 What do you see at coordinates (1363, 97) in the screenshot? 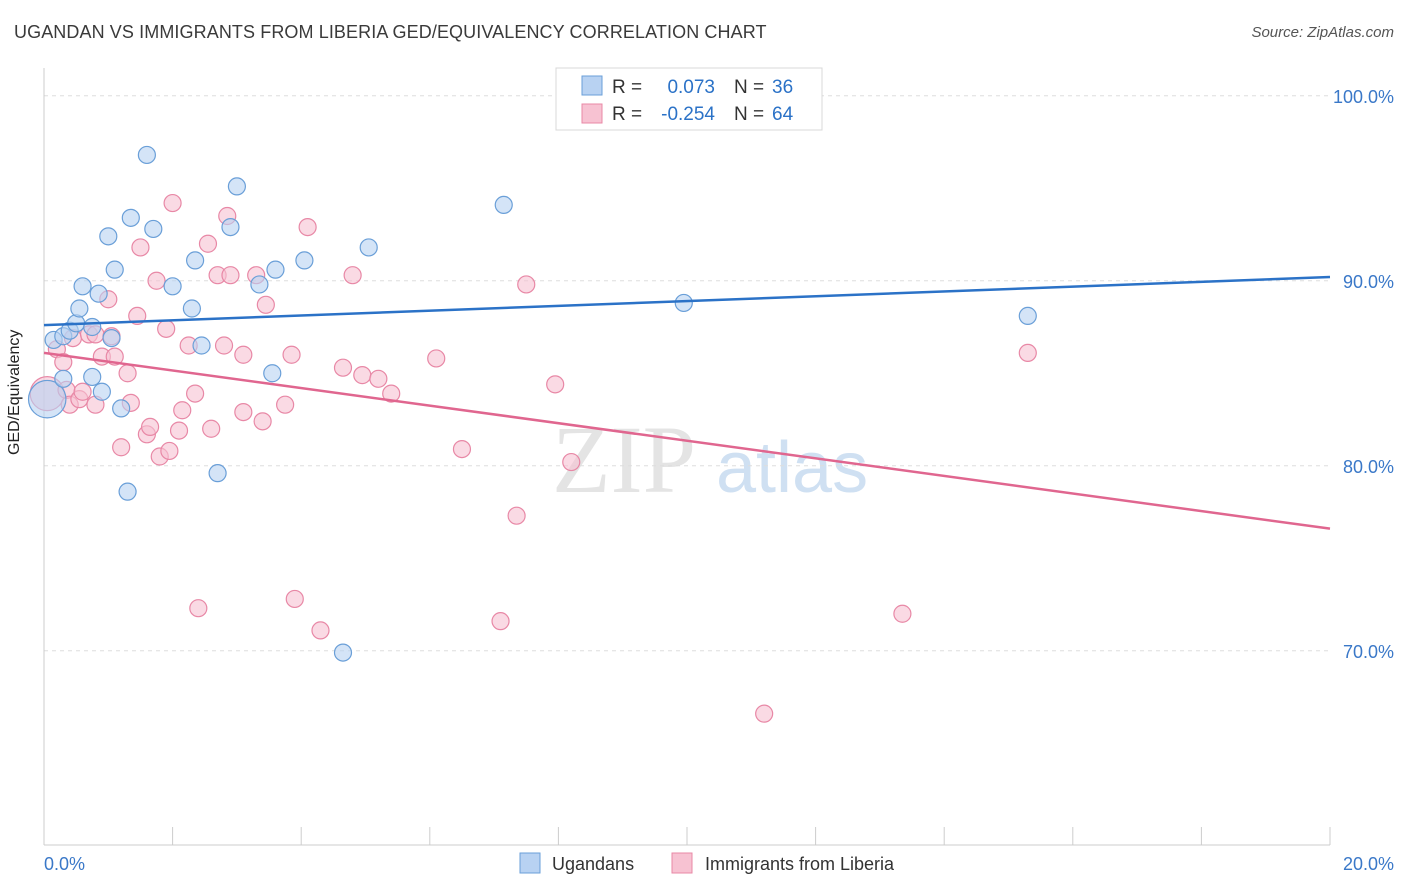
I see `y-tick-label-100: 100.0%` at bounding box center [1363, 97].